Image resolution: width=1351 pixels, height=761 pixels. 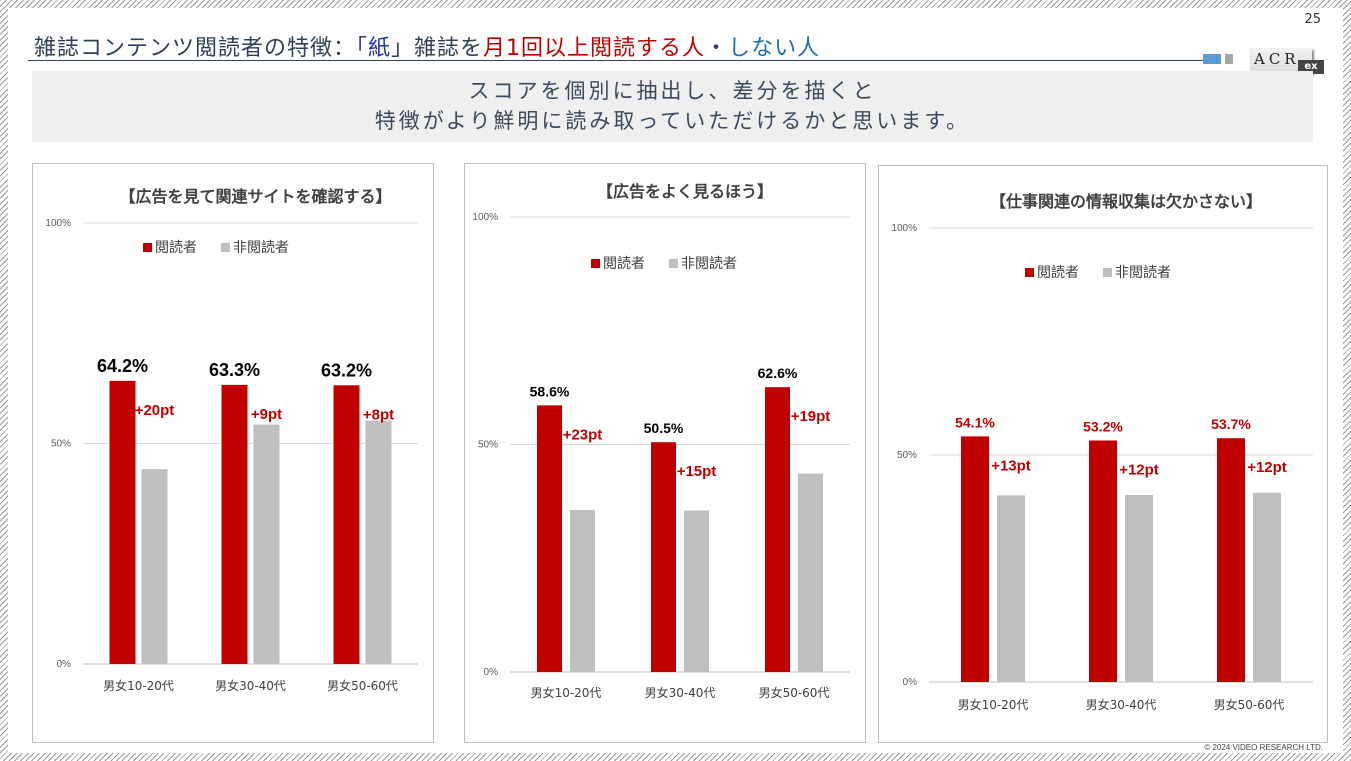 What do you see at coordinates (255, 196) in the screenshot?
I see `chart-title: 【広告を見て関連サイトを確認する】` at bounding box center [255, 196].